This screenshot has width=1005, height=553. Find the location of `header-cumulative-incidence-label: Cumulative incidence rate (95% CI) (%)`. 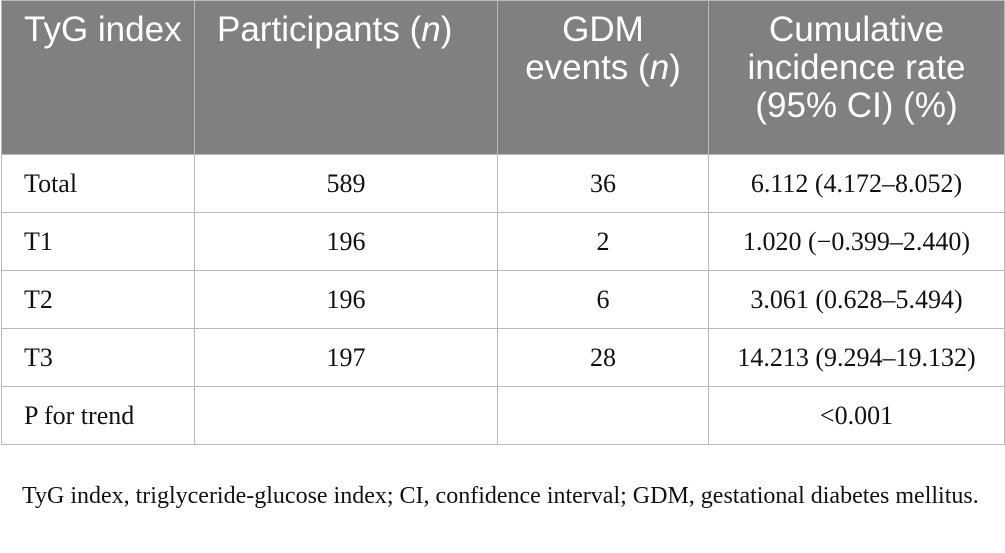

header-cumulative-incidence-label: Cumulative incidence rate (95% CI) (%) is located at coordinates (856, 67).